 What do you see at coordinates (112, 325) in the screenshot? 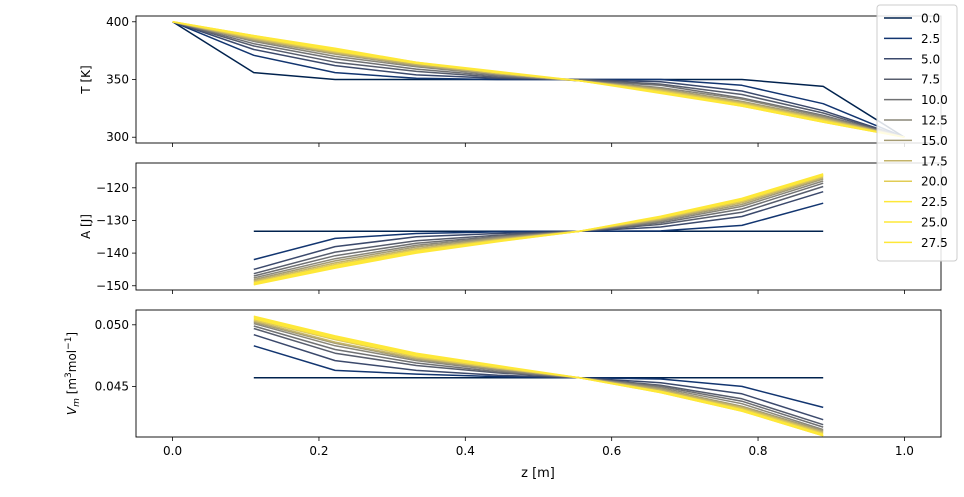
I see `y-tick-label: 0.050` at bounding box center [112, 325].